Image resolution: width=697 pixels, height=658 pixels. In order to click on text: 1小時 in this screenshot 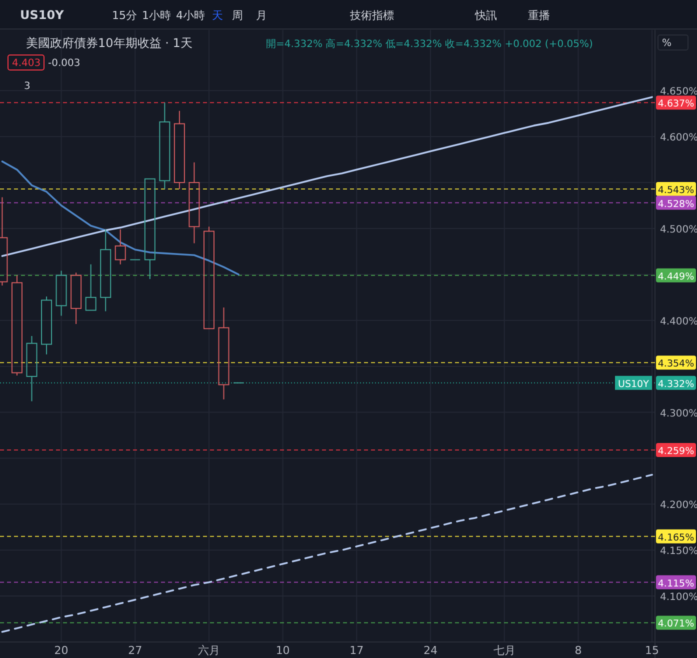, I will do `click(156, 15)`.